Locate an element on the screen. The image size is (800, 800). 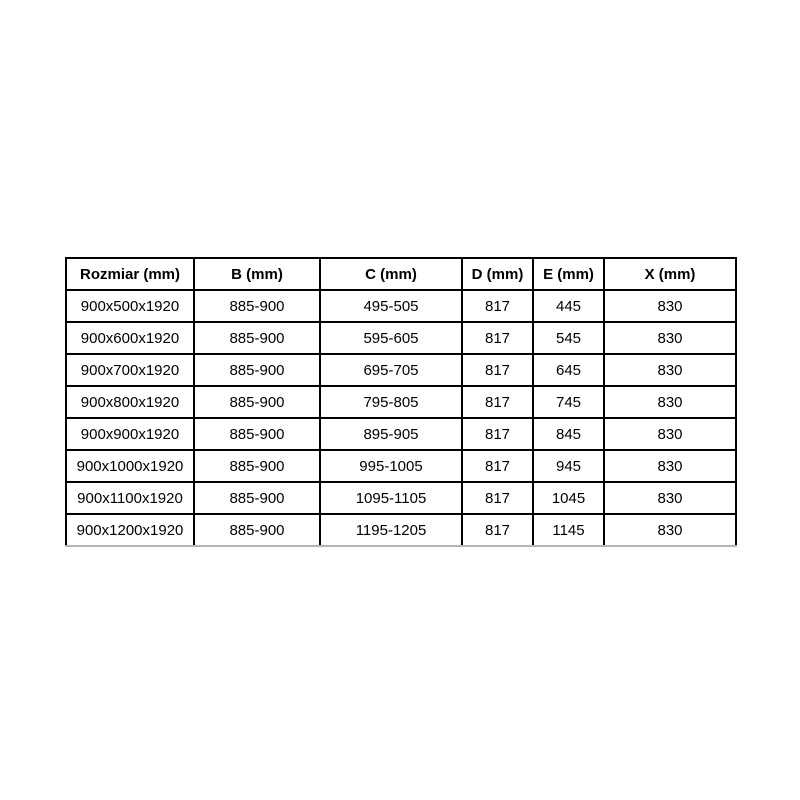
cell-c: 495-505 is located at coordinates (391, 306).